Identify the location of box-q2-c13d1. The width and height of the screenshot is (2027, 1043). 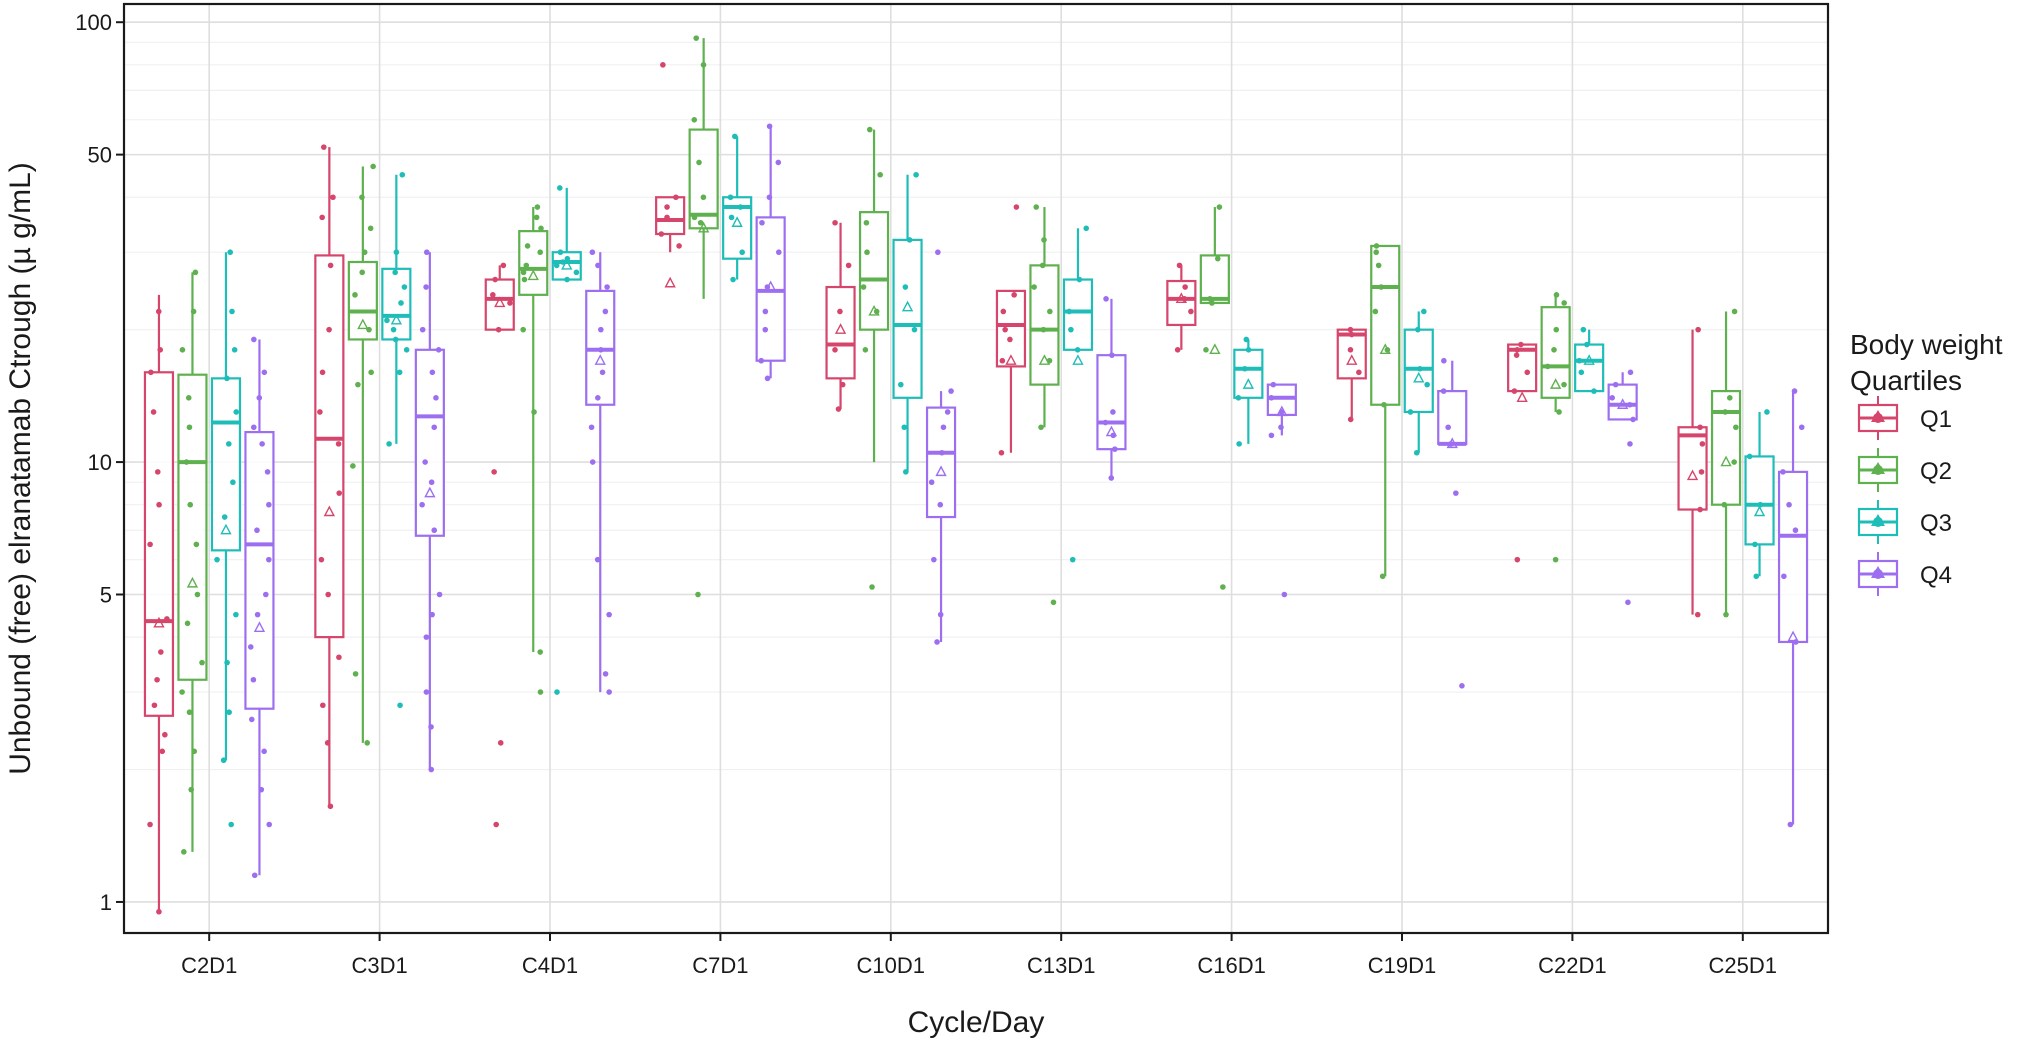
(1044, 405).